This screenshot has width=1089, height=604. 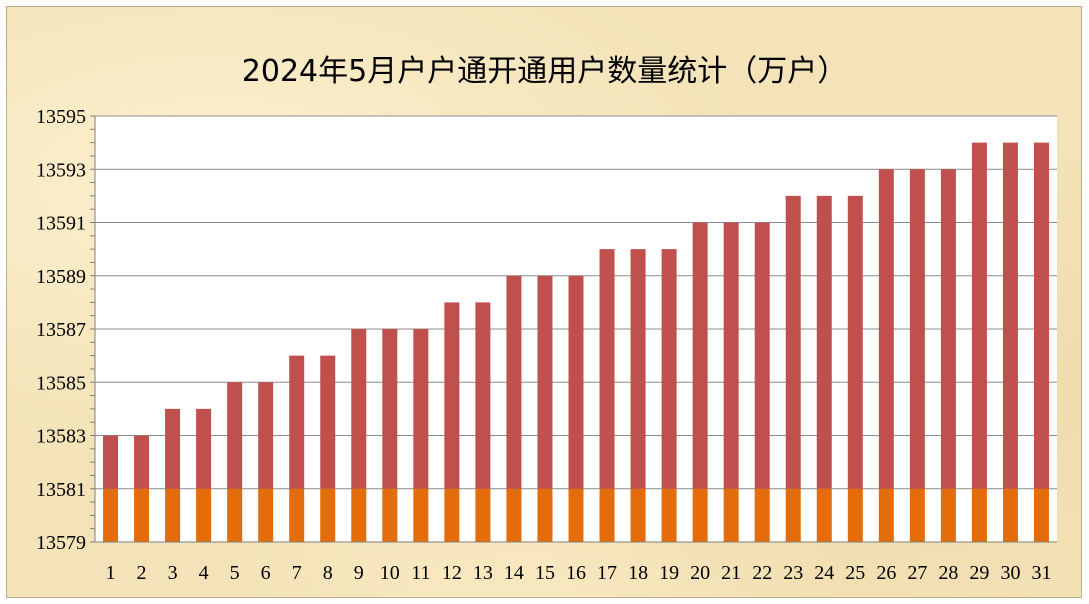 What do you see at coordinates (61, 543) in the screenshot?
I see `y-tick-label: 13579` at bounding box center [61, 543].